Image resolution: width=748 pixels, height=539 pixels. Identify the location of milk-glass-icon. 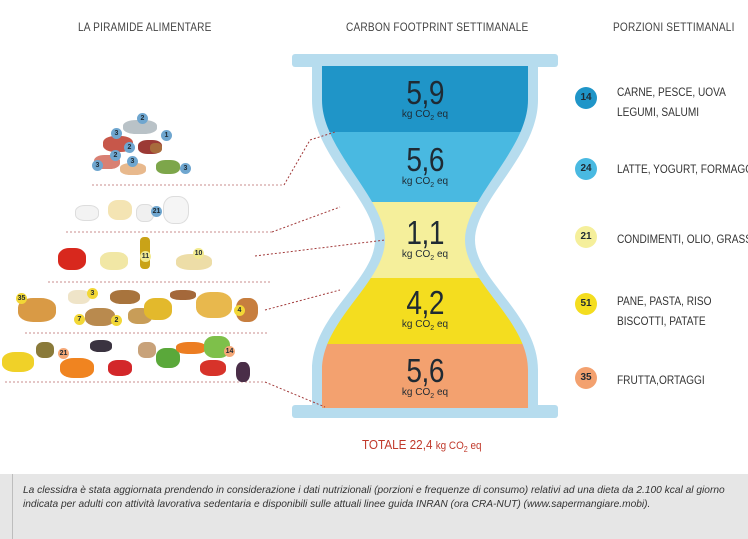
(176, 210).